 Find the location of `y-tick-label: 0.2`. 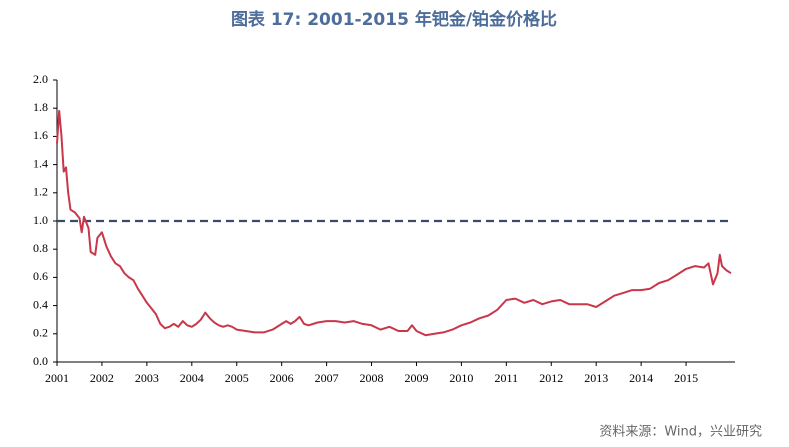

y-tick-label: 0.2 is located at coordinates (40, 333).